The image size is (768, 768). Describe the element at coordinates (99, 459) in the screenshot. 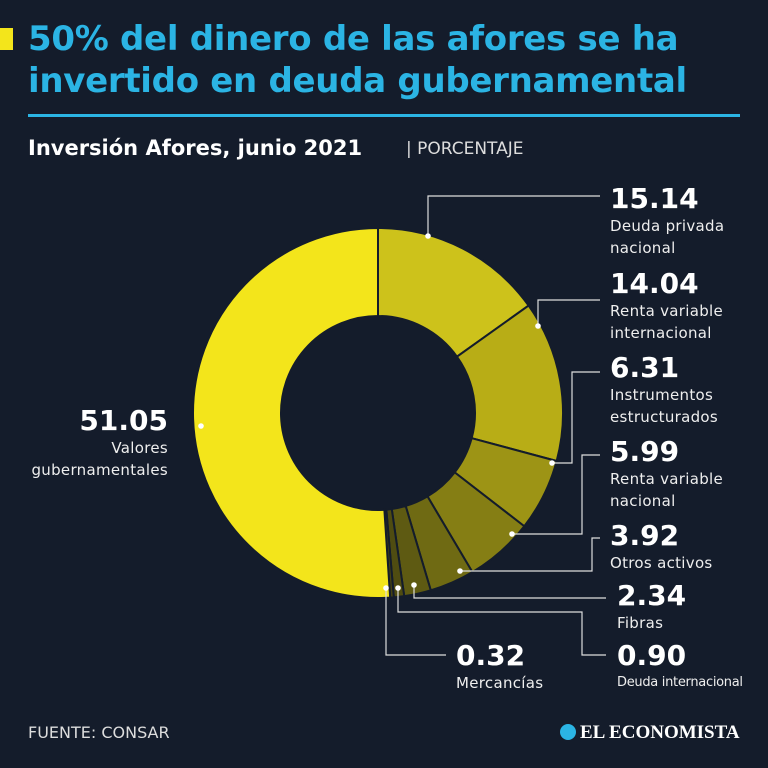

I see `category-label: Valores gubernamentales` at that location.